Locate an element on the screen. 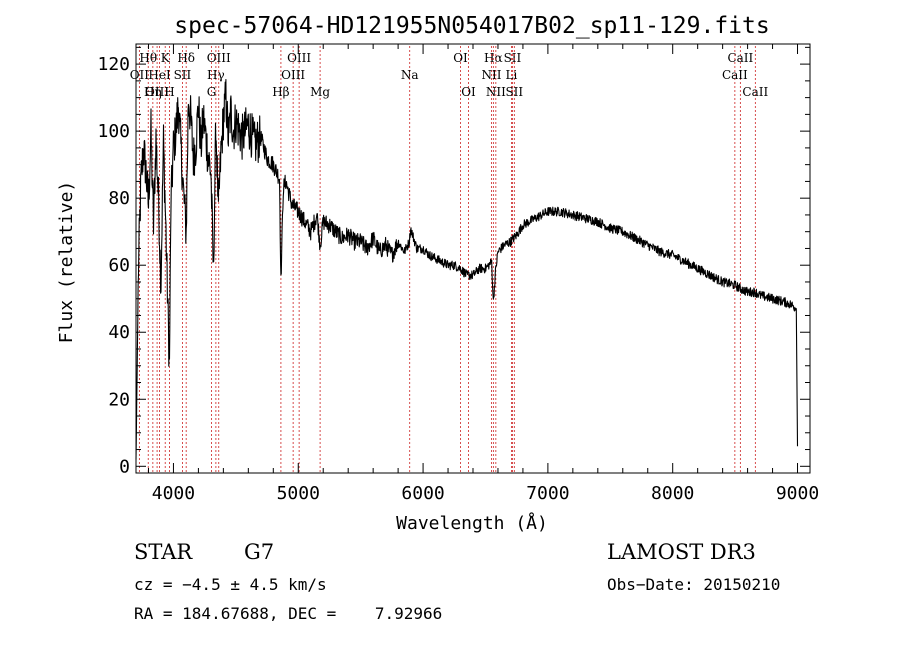 The height and width of the screenshot is (649, 900). y-tick-label-3: 60 is located at coordinates (119, 265).